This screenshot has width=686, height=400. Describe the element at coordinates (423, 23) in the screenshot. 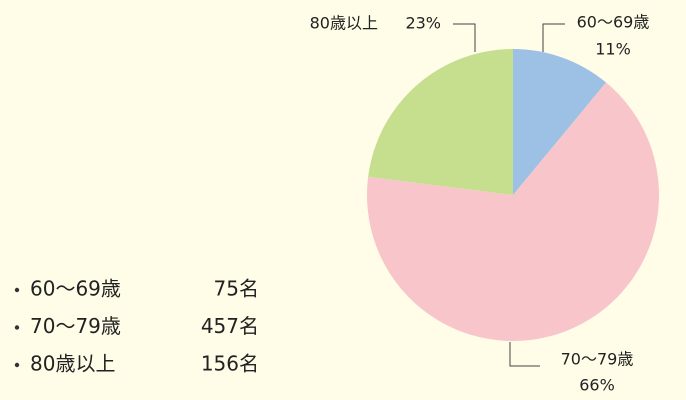

I see `slice-value-label: 23%` at that location.